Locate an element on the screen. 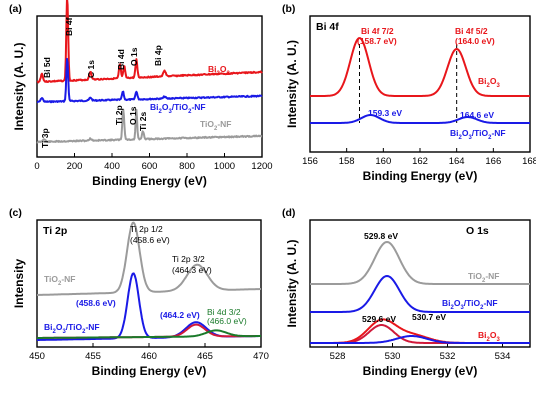 The width and height of the screenshot is (536, 411). x-tick-label: 460 is located at coordinates (149, 356).